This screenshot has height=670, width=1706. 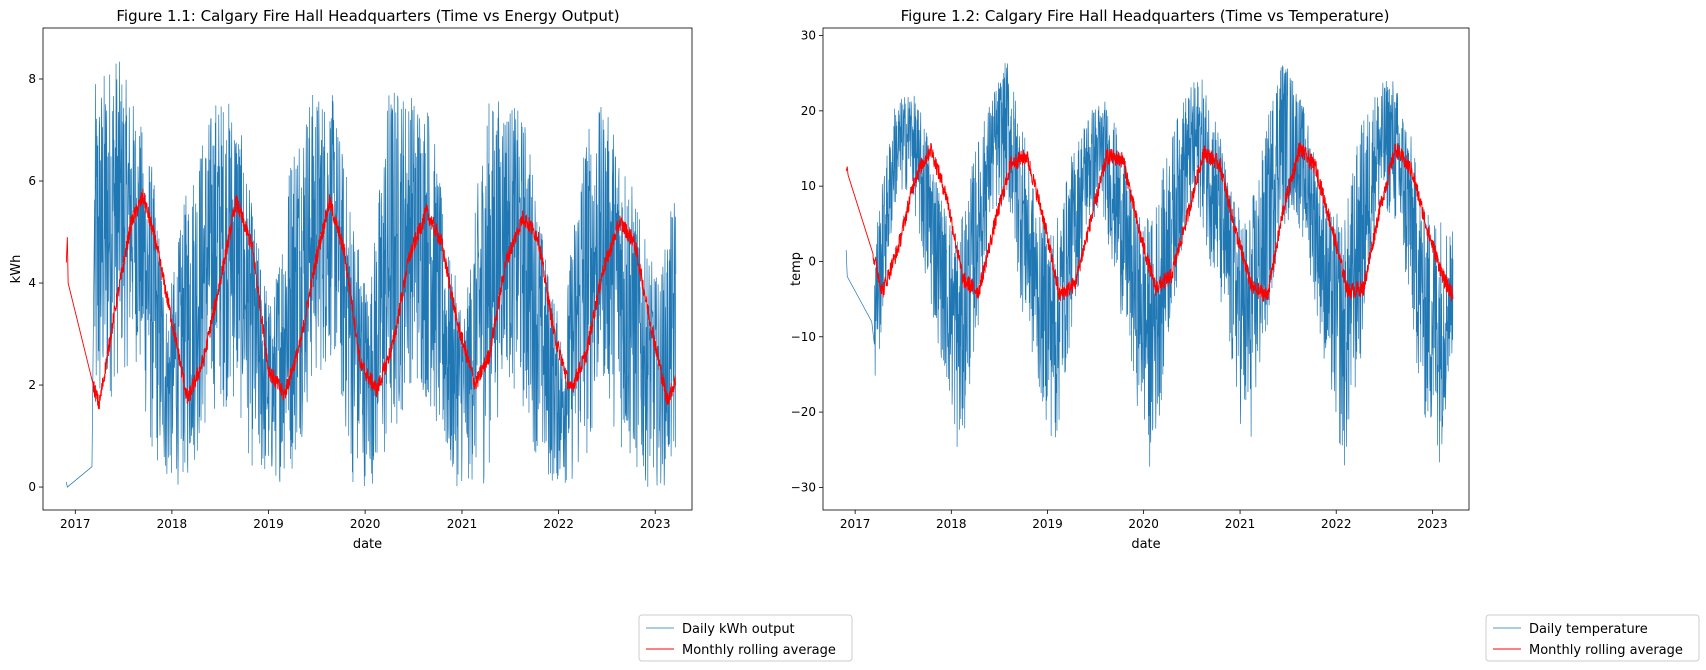 I want to click on legend: Daily temperature Monthly rolling average, so click(x=1592, y=638).